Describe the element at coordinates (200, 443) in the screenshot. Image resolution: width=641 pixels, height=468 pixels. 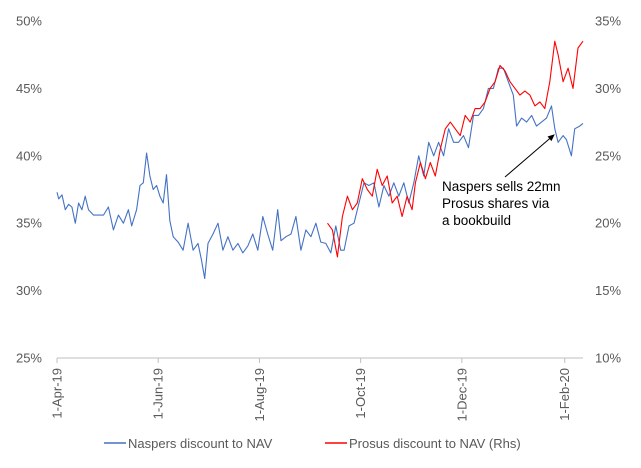
I see `legend-label-1: Naspers discount to NAV` at that location.